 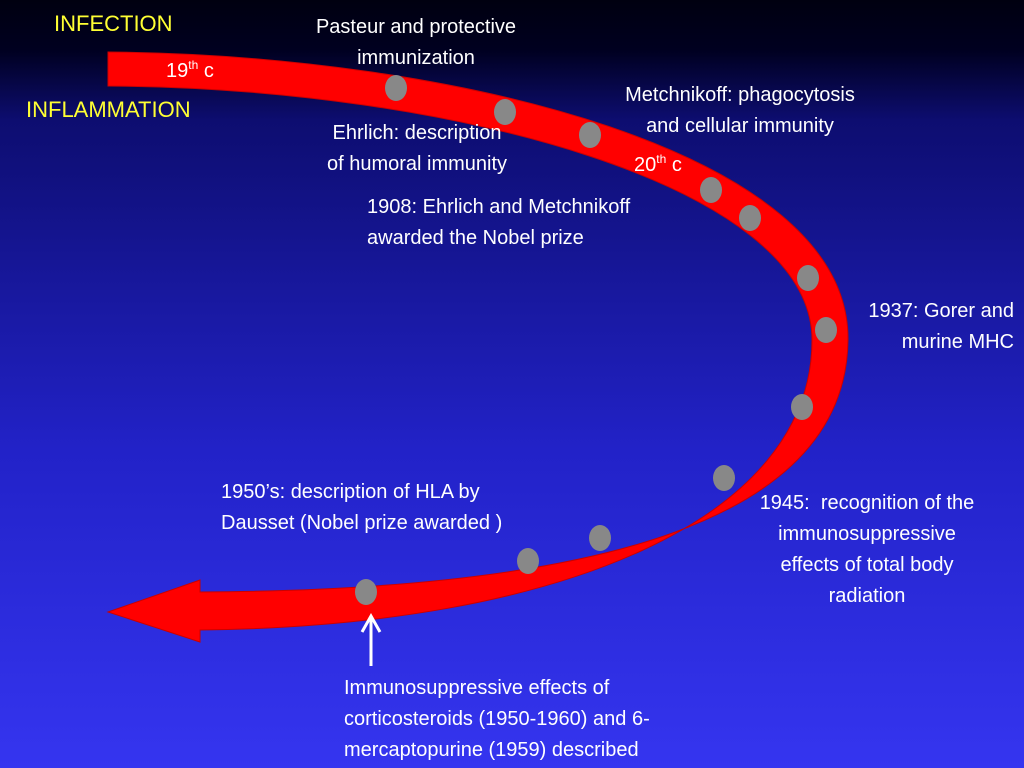 I want to click on text-line: corticosteroids (1950-1960) and 6-, so click(x=497, y=719).